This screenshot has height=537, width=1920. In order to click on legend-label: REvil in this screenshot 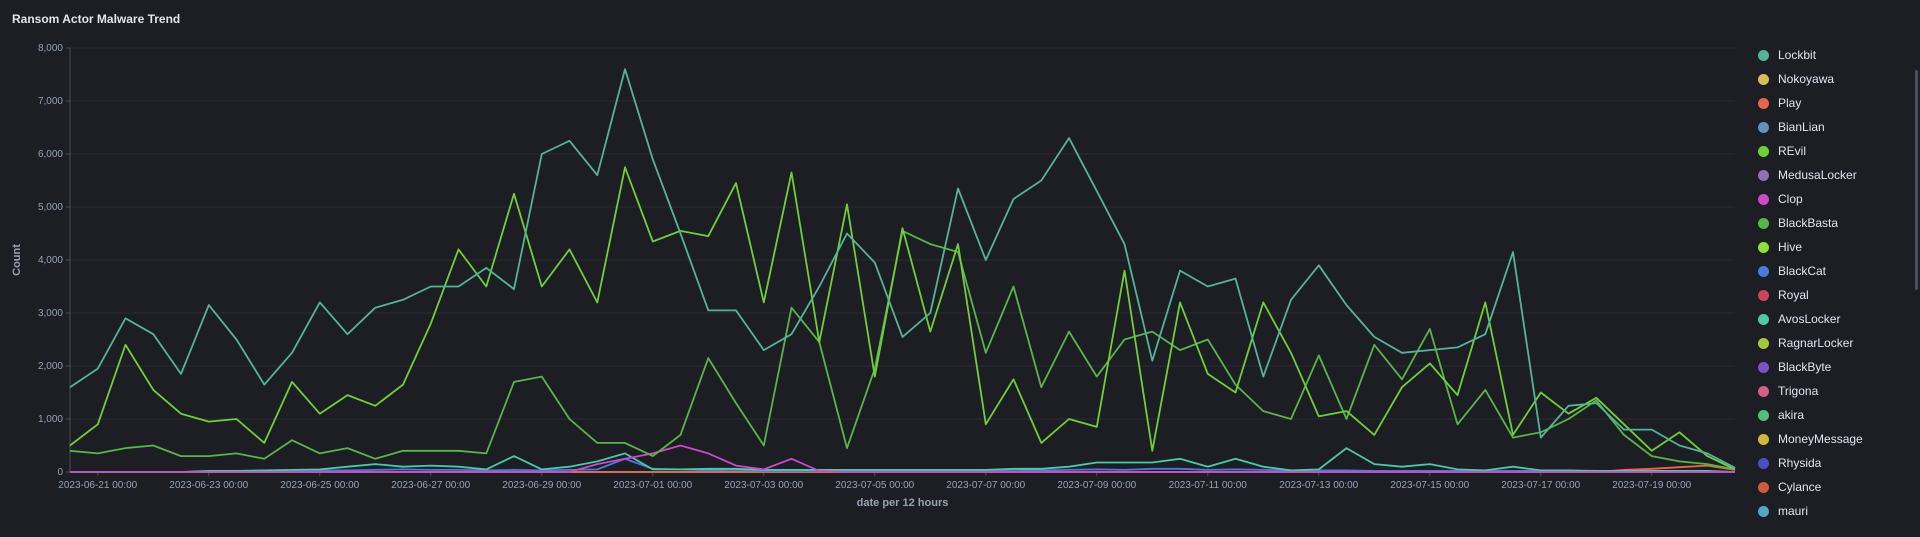, I will do `click(1792, 151)`.